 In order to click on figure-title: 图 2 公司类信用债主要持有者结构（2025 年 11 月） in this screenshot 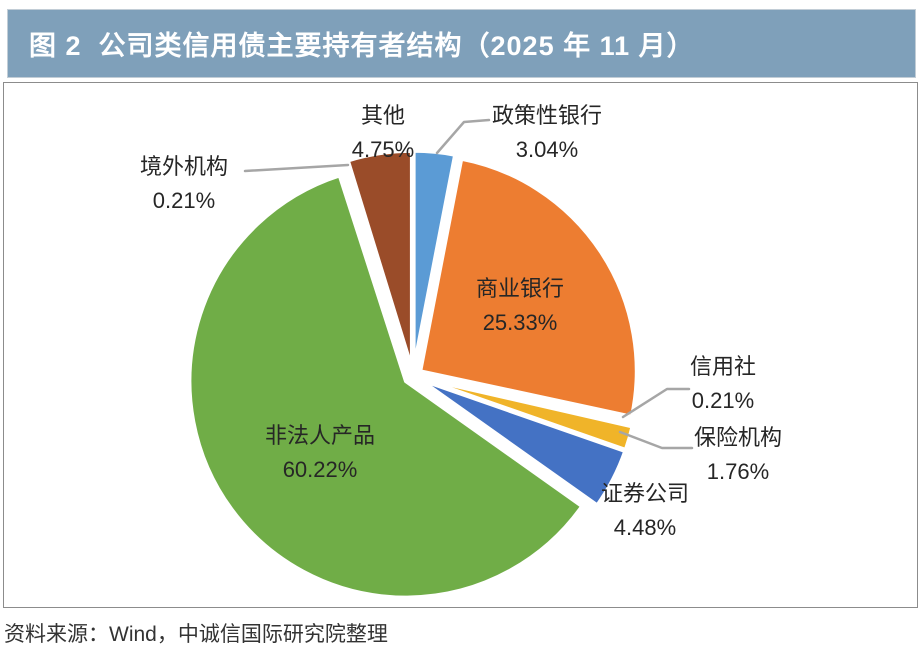, I will do `click(362, 46)`.